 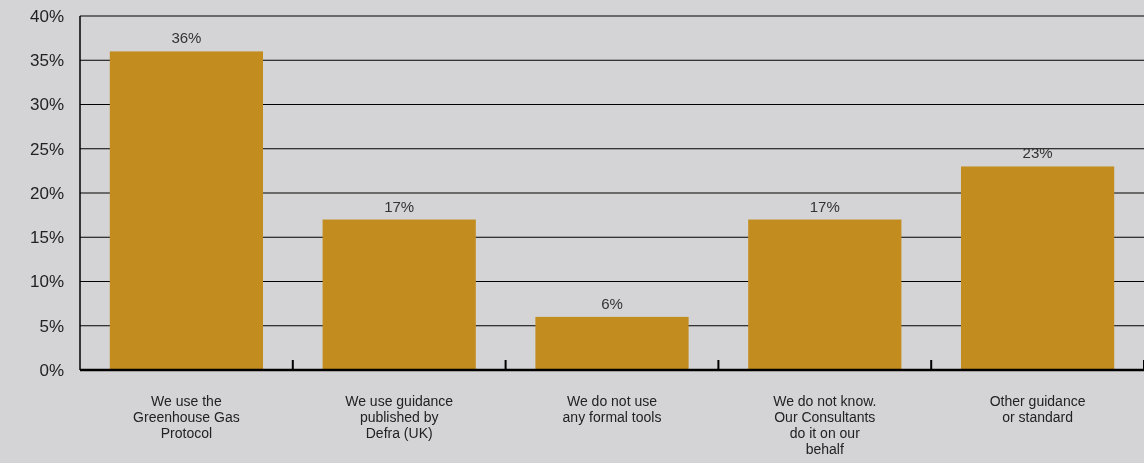 I want to click on y-tick-label: 20%, so click(x=46, y=193).